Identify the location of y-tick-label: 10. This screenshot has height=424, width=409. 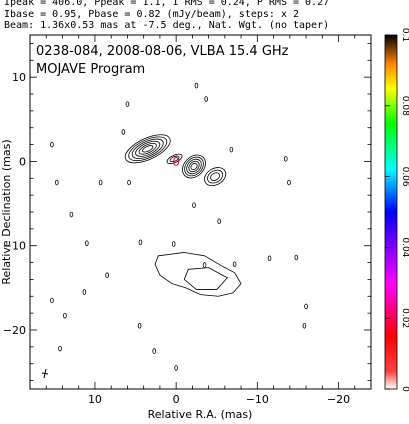
(19, 77).